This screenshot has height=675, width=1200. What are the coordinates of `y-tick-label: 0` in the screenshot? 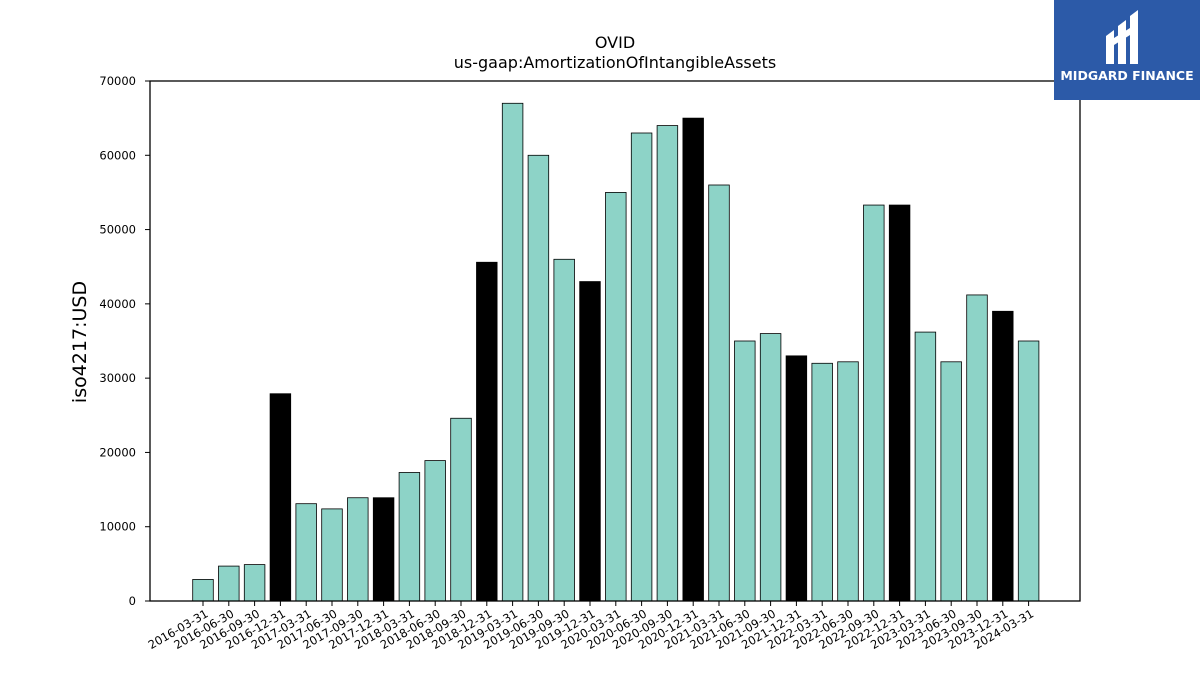 It's located at (132, 601).